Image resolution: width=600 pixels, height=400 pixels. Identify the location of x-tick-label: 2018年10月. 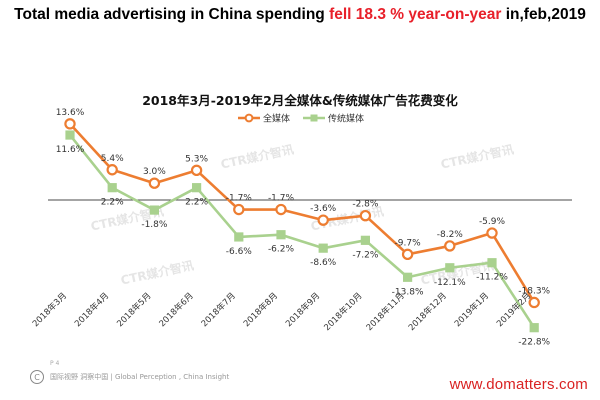
(343, 311).